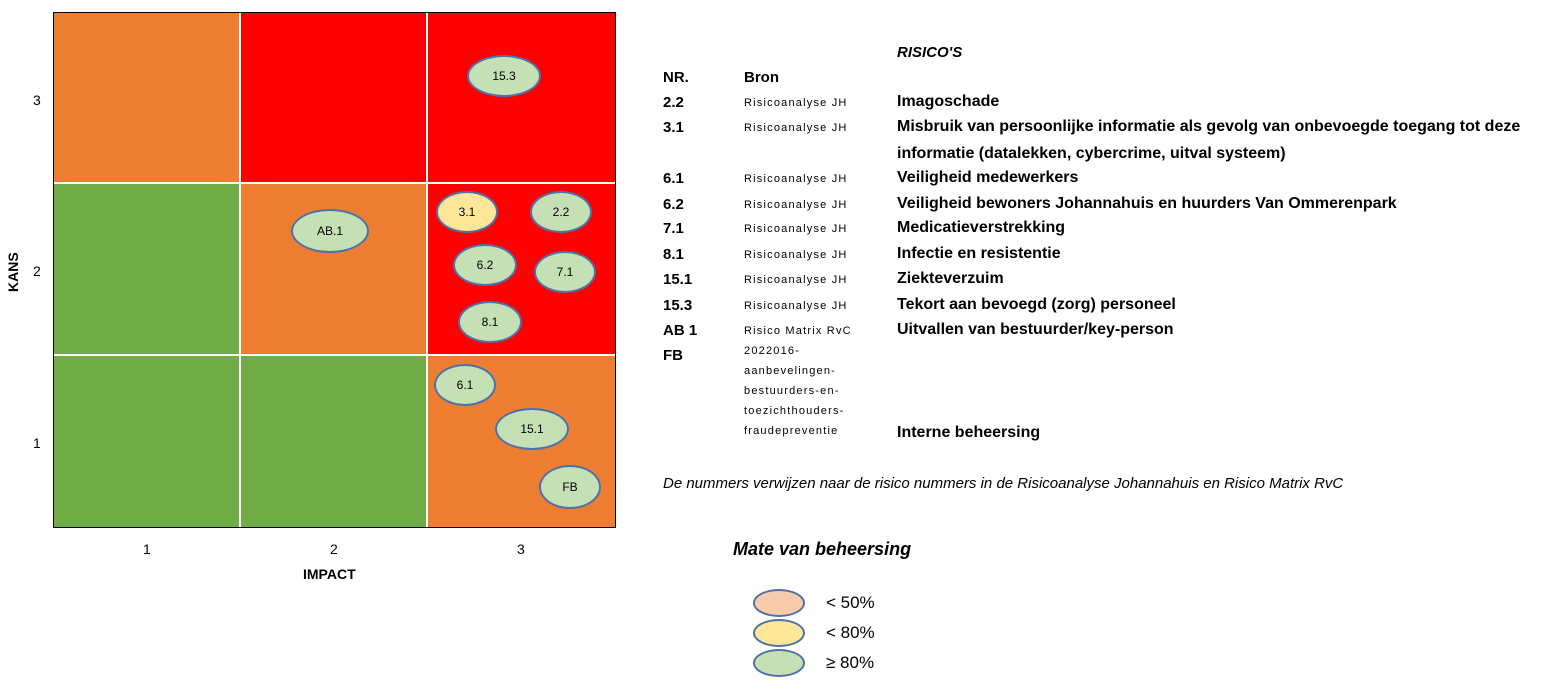 Image resolution: width=1552 pixels, height=681 pixels. Describe the element at coordinates (37, 443) in the screenshot. I see `y-tick-1: 1` at that location.